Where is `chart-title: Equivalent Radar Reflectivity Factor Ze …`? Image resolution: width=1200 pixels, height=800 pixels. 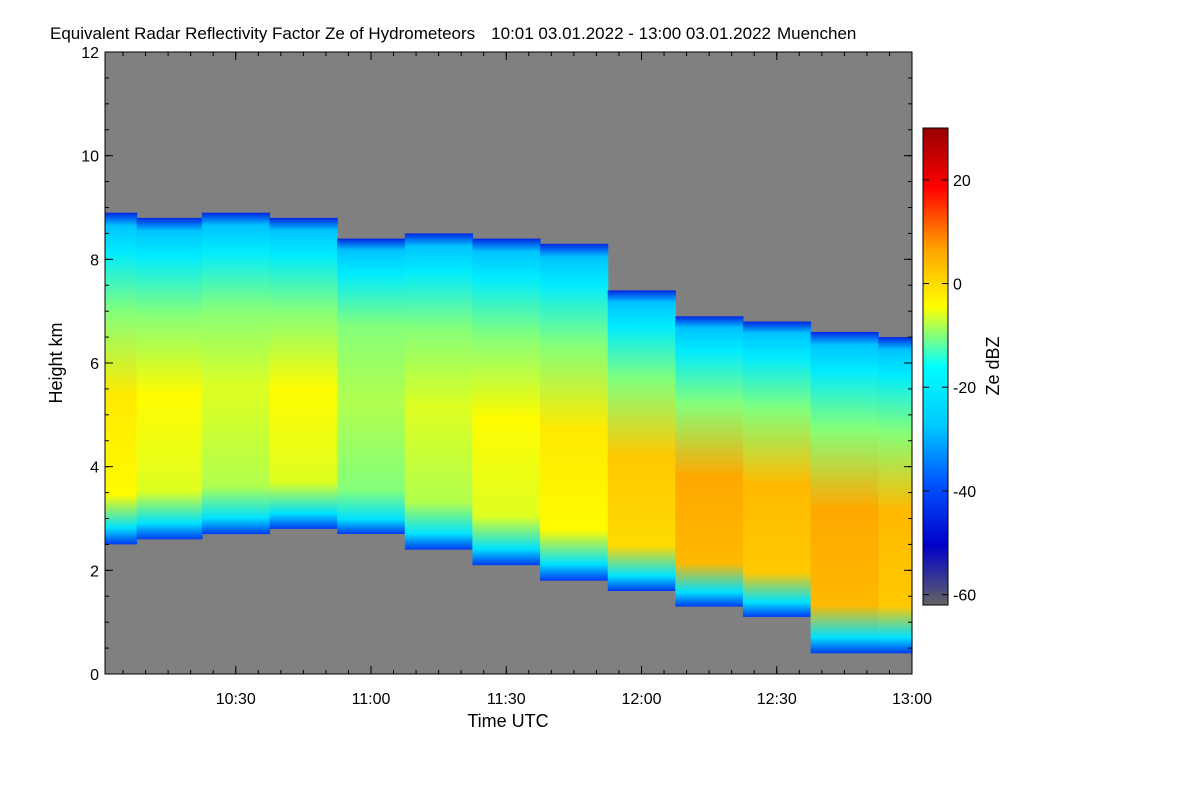 chart-title: Equivalent Radar Reflectivity Factor Ze … is located at coordinates (453, 33).